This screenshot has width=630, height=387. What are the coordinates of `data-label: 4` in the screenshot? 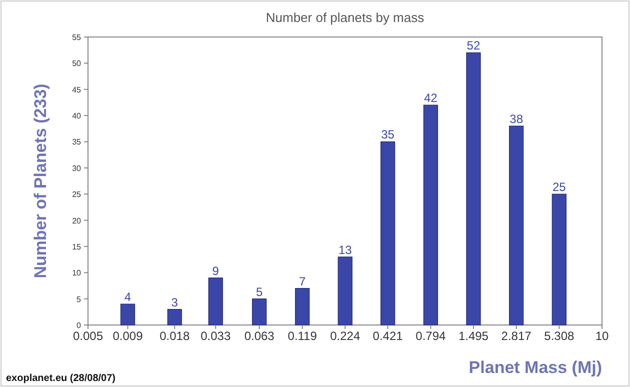 It's located at (128, 297).